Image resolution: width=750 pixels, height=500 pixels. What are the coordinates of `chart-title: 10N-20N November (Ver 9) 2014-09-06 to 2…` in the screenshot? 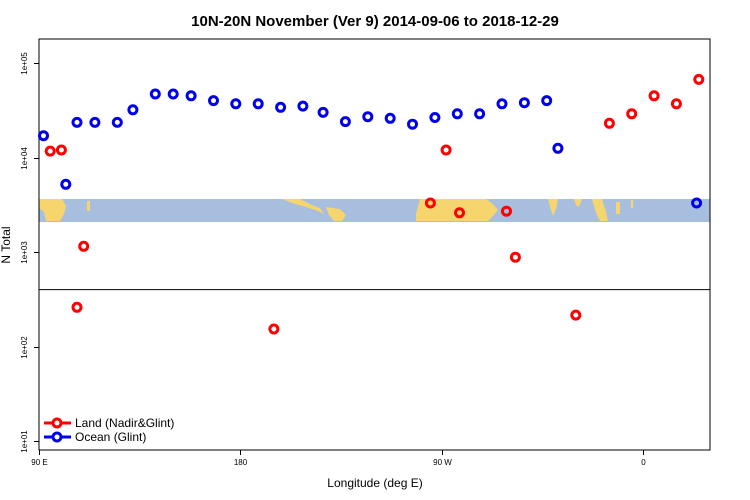 It's located at (375, 21).